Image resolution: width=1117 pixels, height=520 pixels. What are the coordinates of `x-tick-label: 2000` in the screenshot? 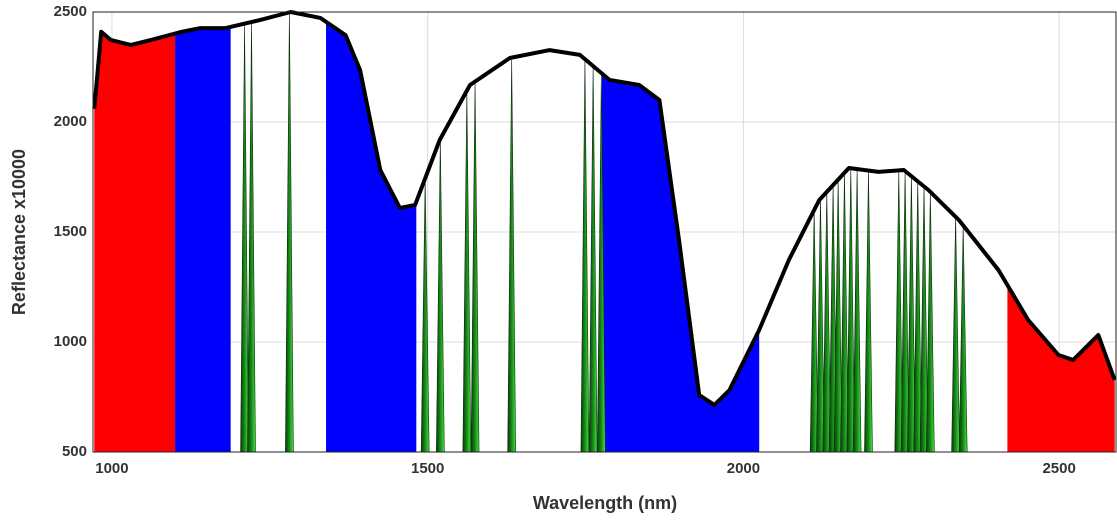 It's located at (743, 468).